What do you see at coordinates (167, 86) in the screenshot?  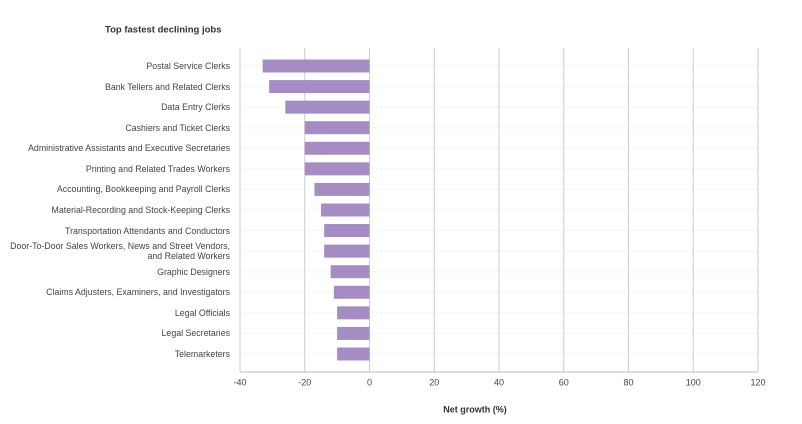 I see `y-tick-label: Bank Tellers and Related Clerks` at bounding box center [167, 86].